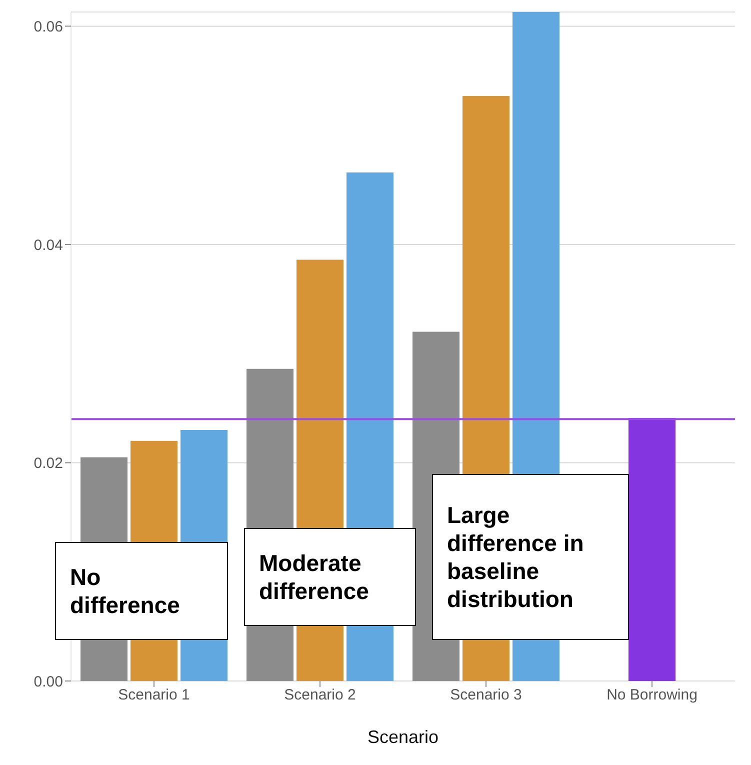 This screenshot has width=751, height=765. What do you see at coordinates (314, 577) in the screenshot?
I see `annotation: Moderate difference` at bounding box center [314, 577].